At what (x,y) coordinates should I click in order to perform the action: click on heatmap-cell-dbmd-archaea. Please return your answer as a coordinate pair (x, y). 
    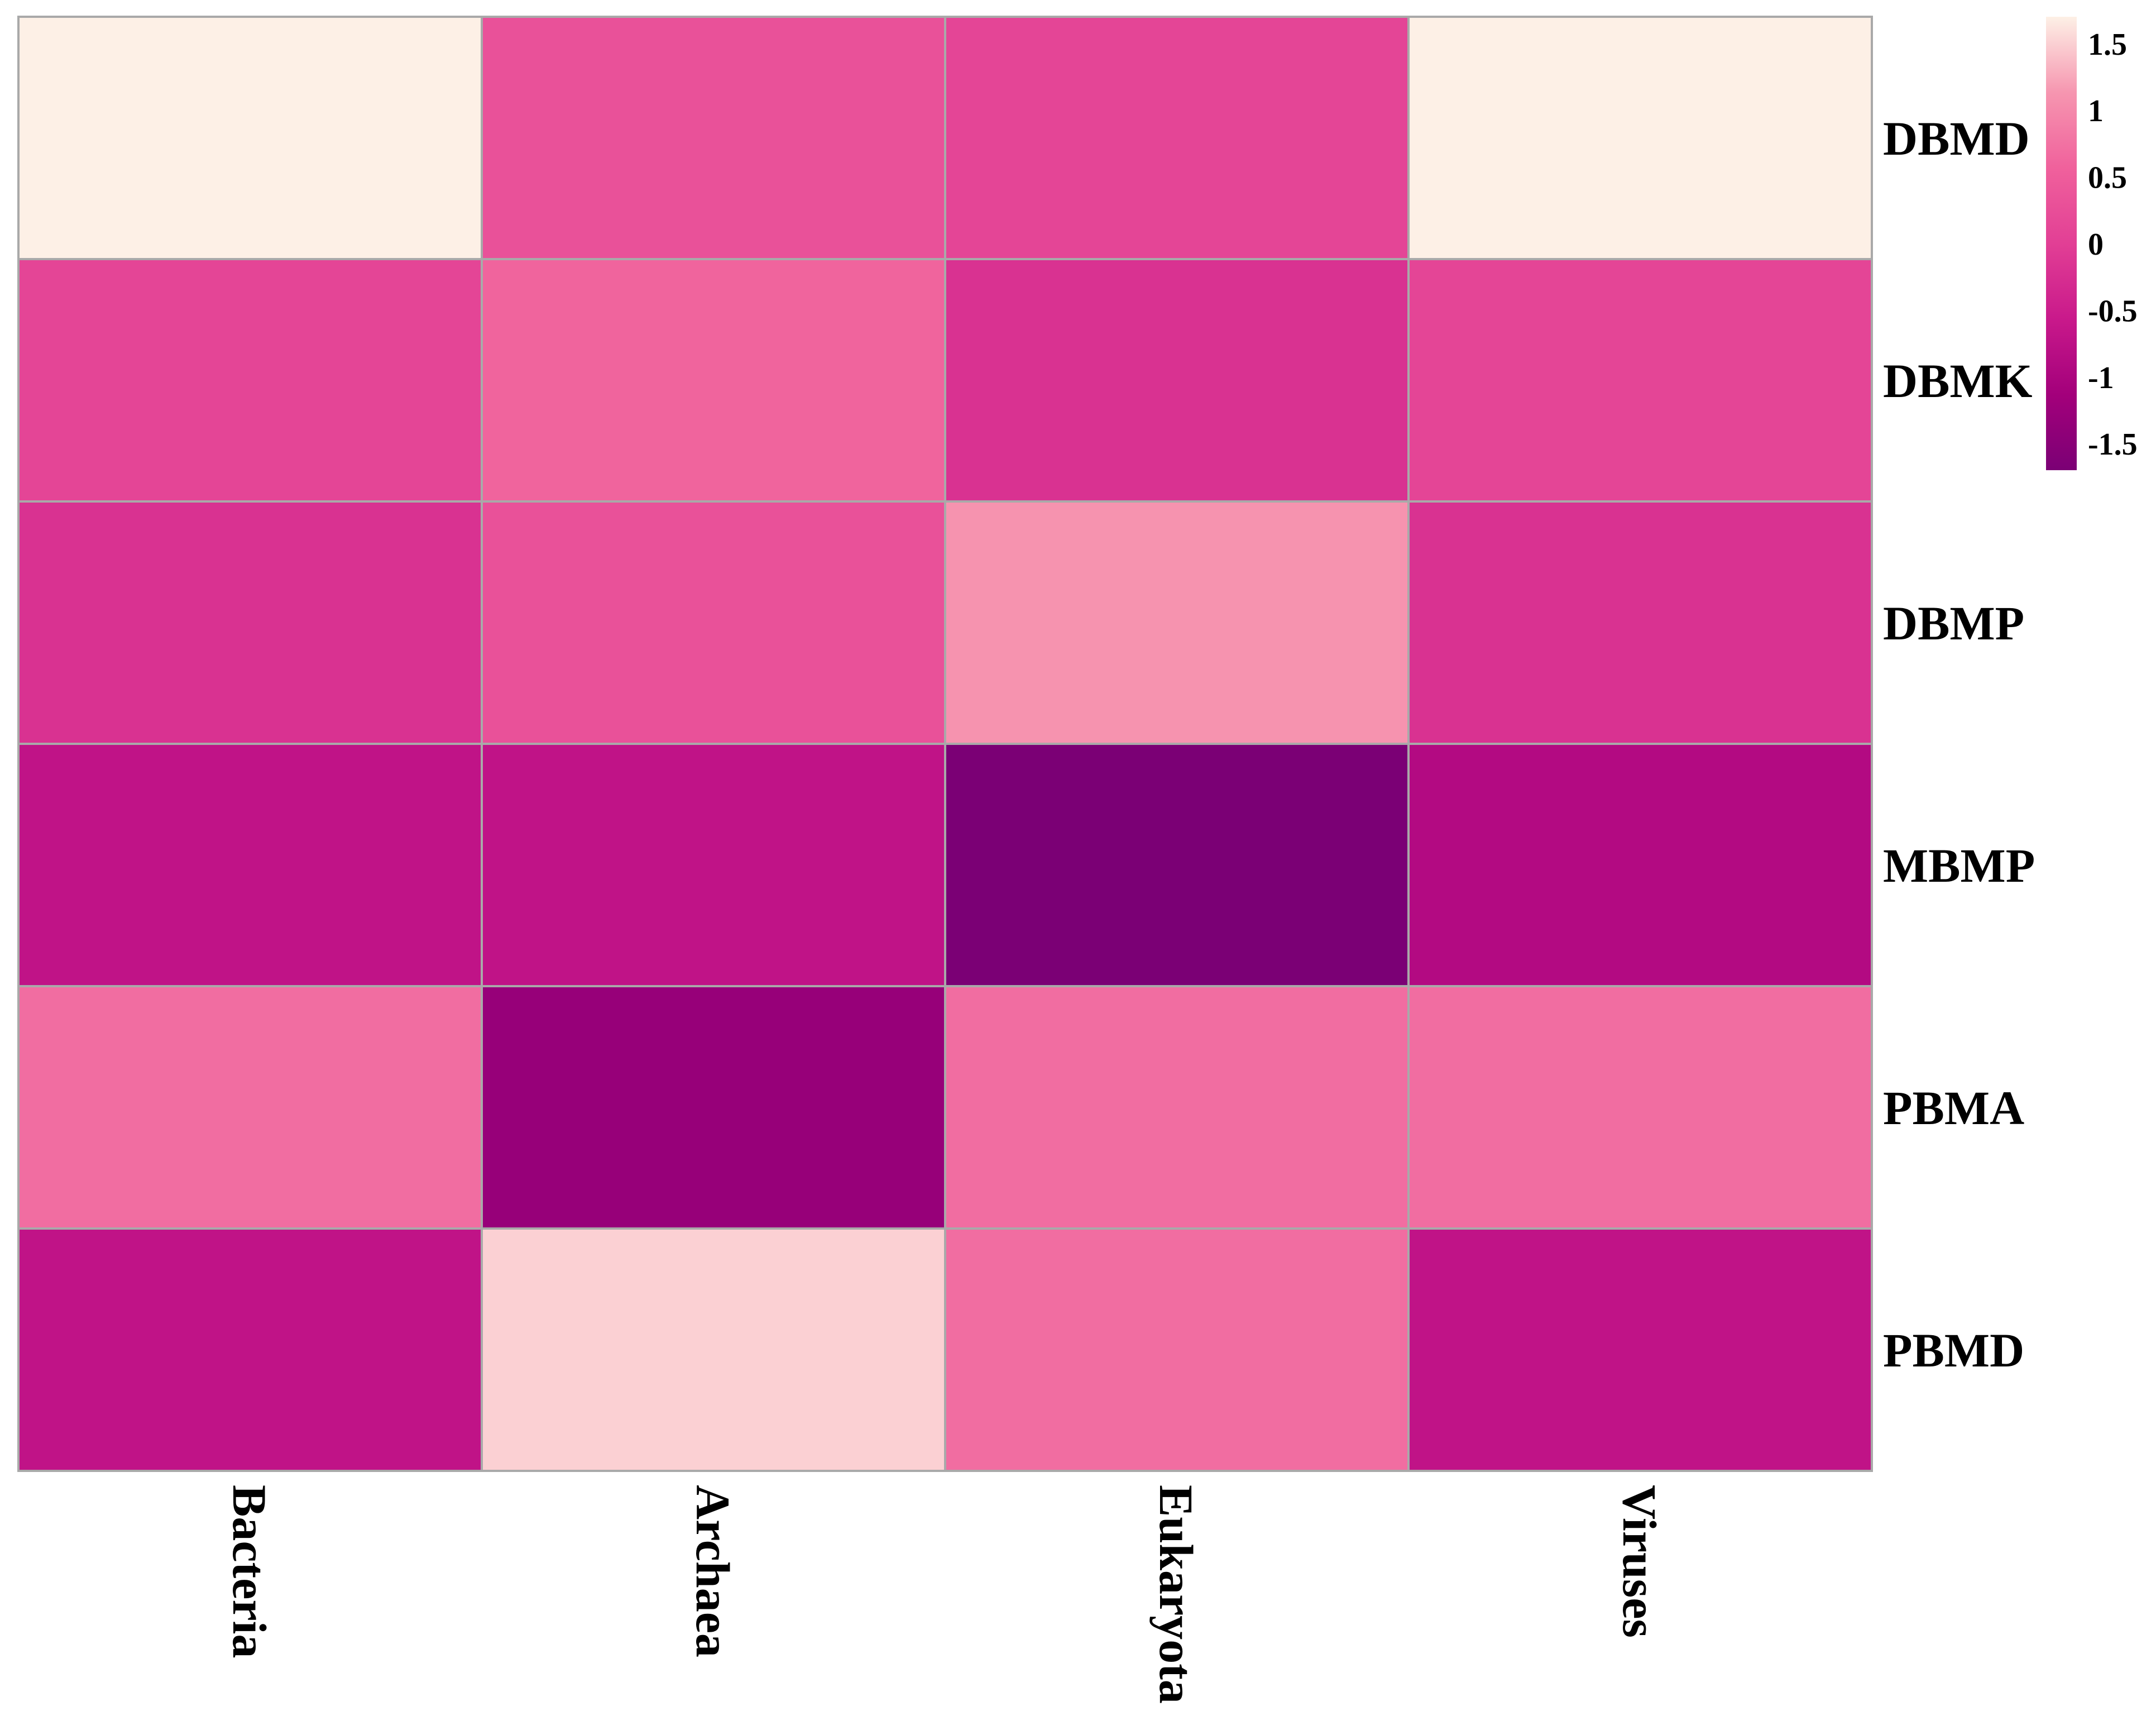
    Looking at the image, I should click on (713, 138).